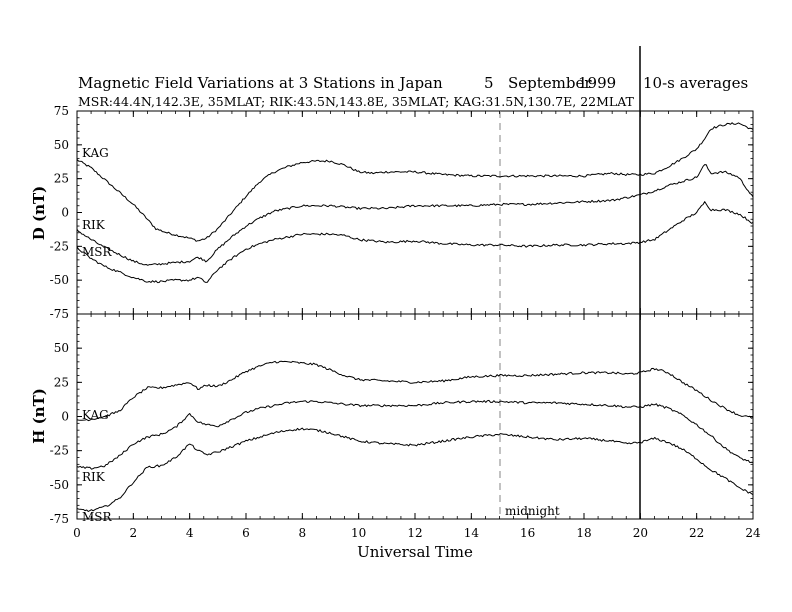 The width and height of the screenshot is (792, 612). What do you see at coordinates (695, 83) in the screenshot?
I see `title-averaging: 10-s averages` at bounding box center [695, 83].